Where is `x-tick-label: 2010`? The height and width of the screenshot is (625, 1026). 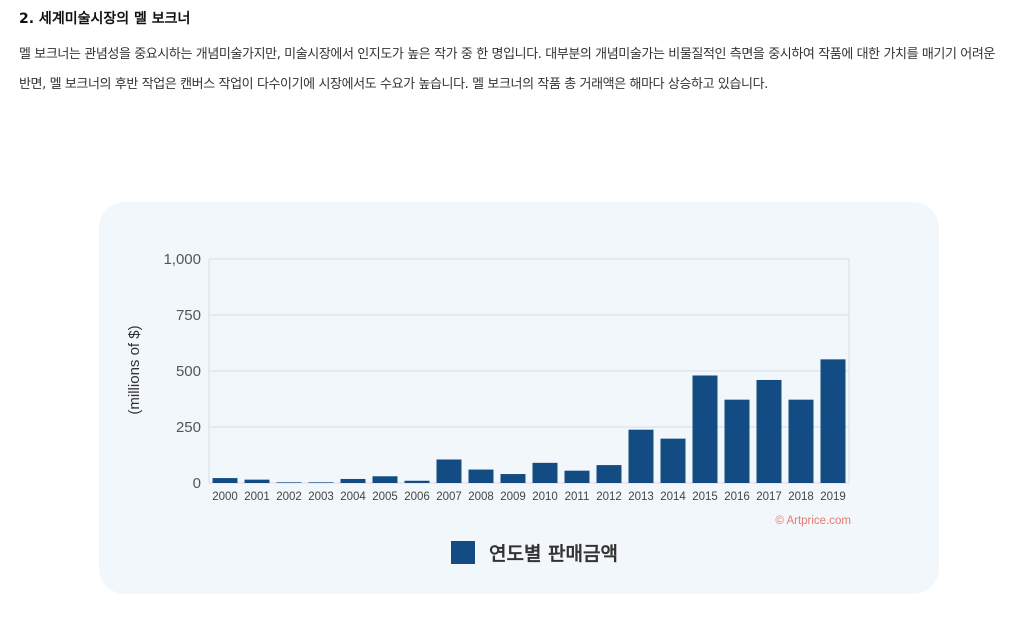
x-tick-label: 2010 is located at coordinates (545, 497).